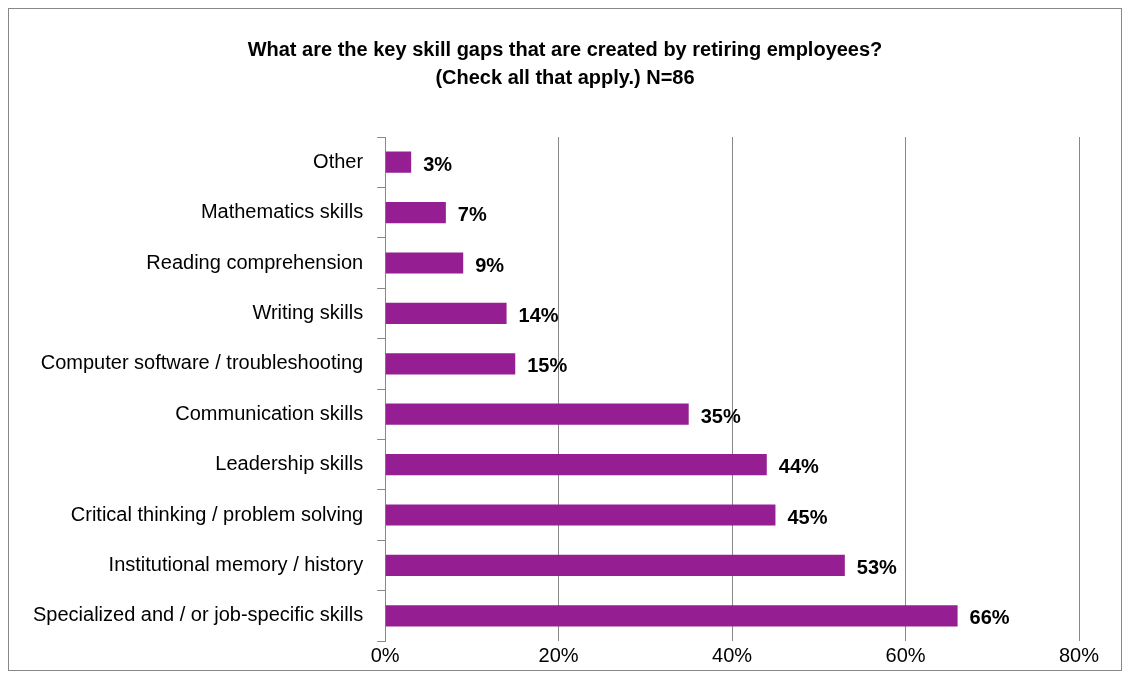 This screenshot has width=1132, height=681. Describe the element at coordinates (558, 654) in the screenshot. I see `x-tick-label: 20%` at that location.